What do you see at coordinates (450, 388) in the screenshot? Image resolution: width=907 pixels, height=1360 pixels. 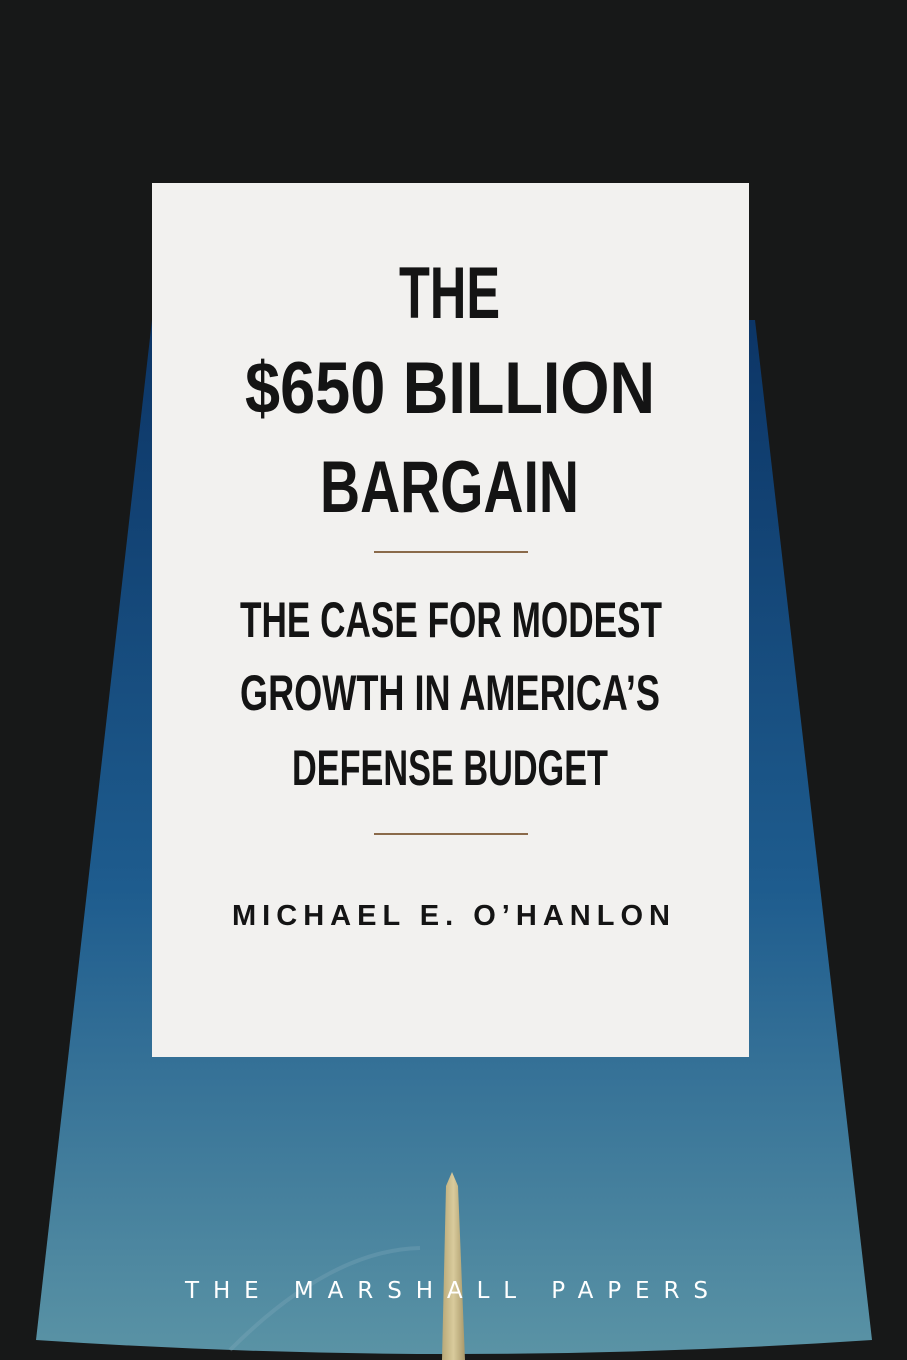 I see `title-line-2: $650 BILLION` at bounding box center [450, 388].